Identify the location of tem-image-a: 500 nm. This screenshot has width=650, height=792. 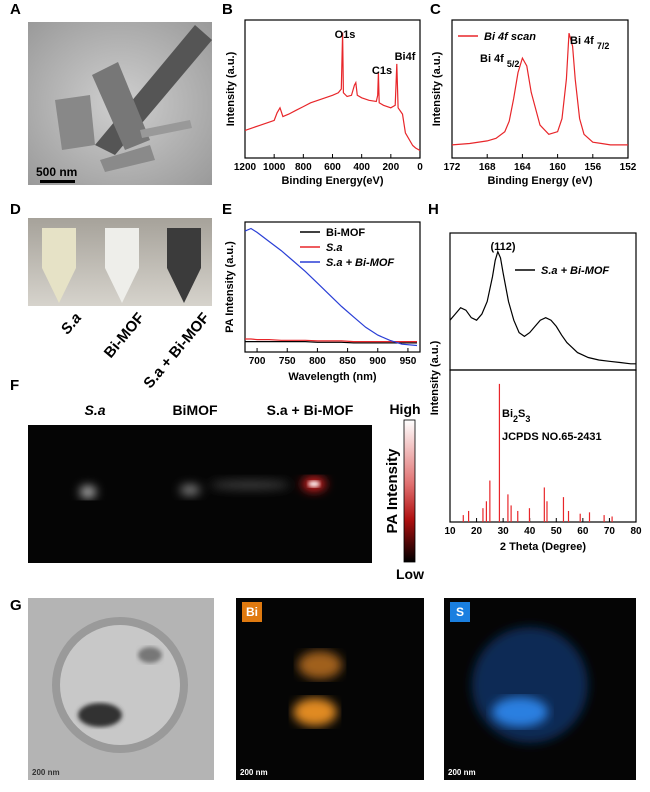
(120, 103).